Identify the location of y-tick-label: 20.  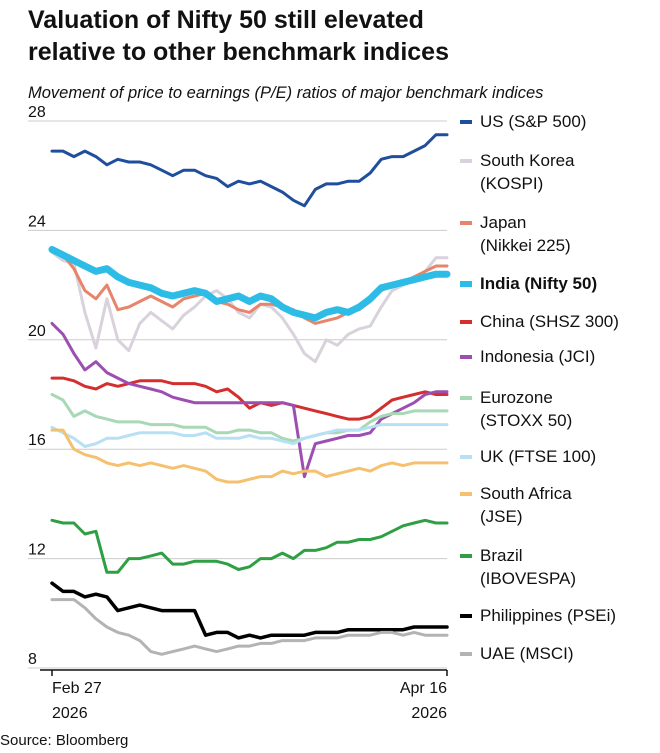
(37, 331).